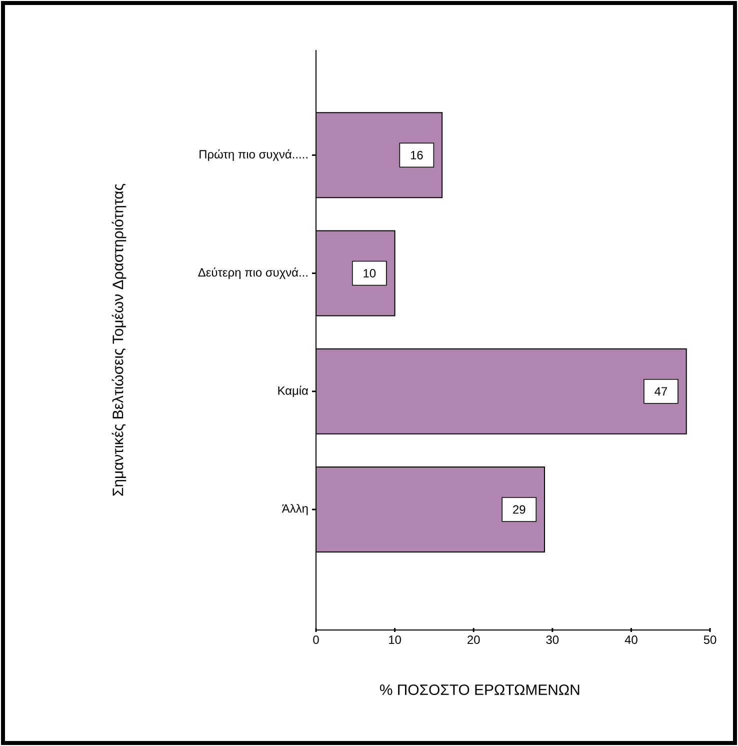  Describe the element at coordinates (295, 510) in the screenshot. I see `y-tick-label: Άλλη` at that location.